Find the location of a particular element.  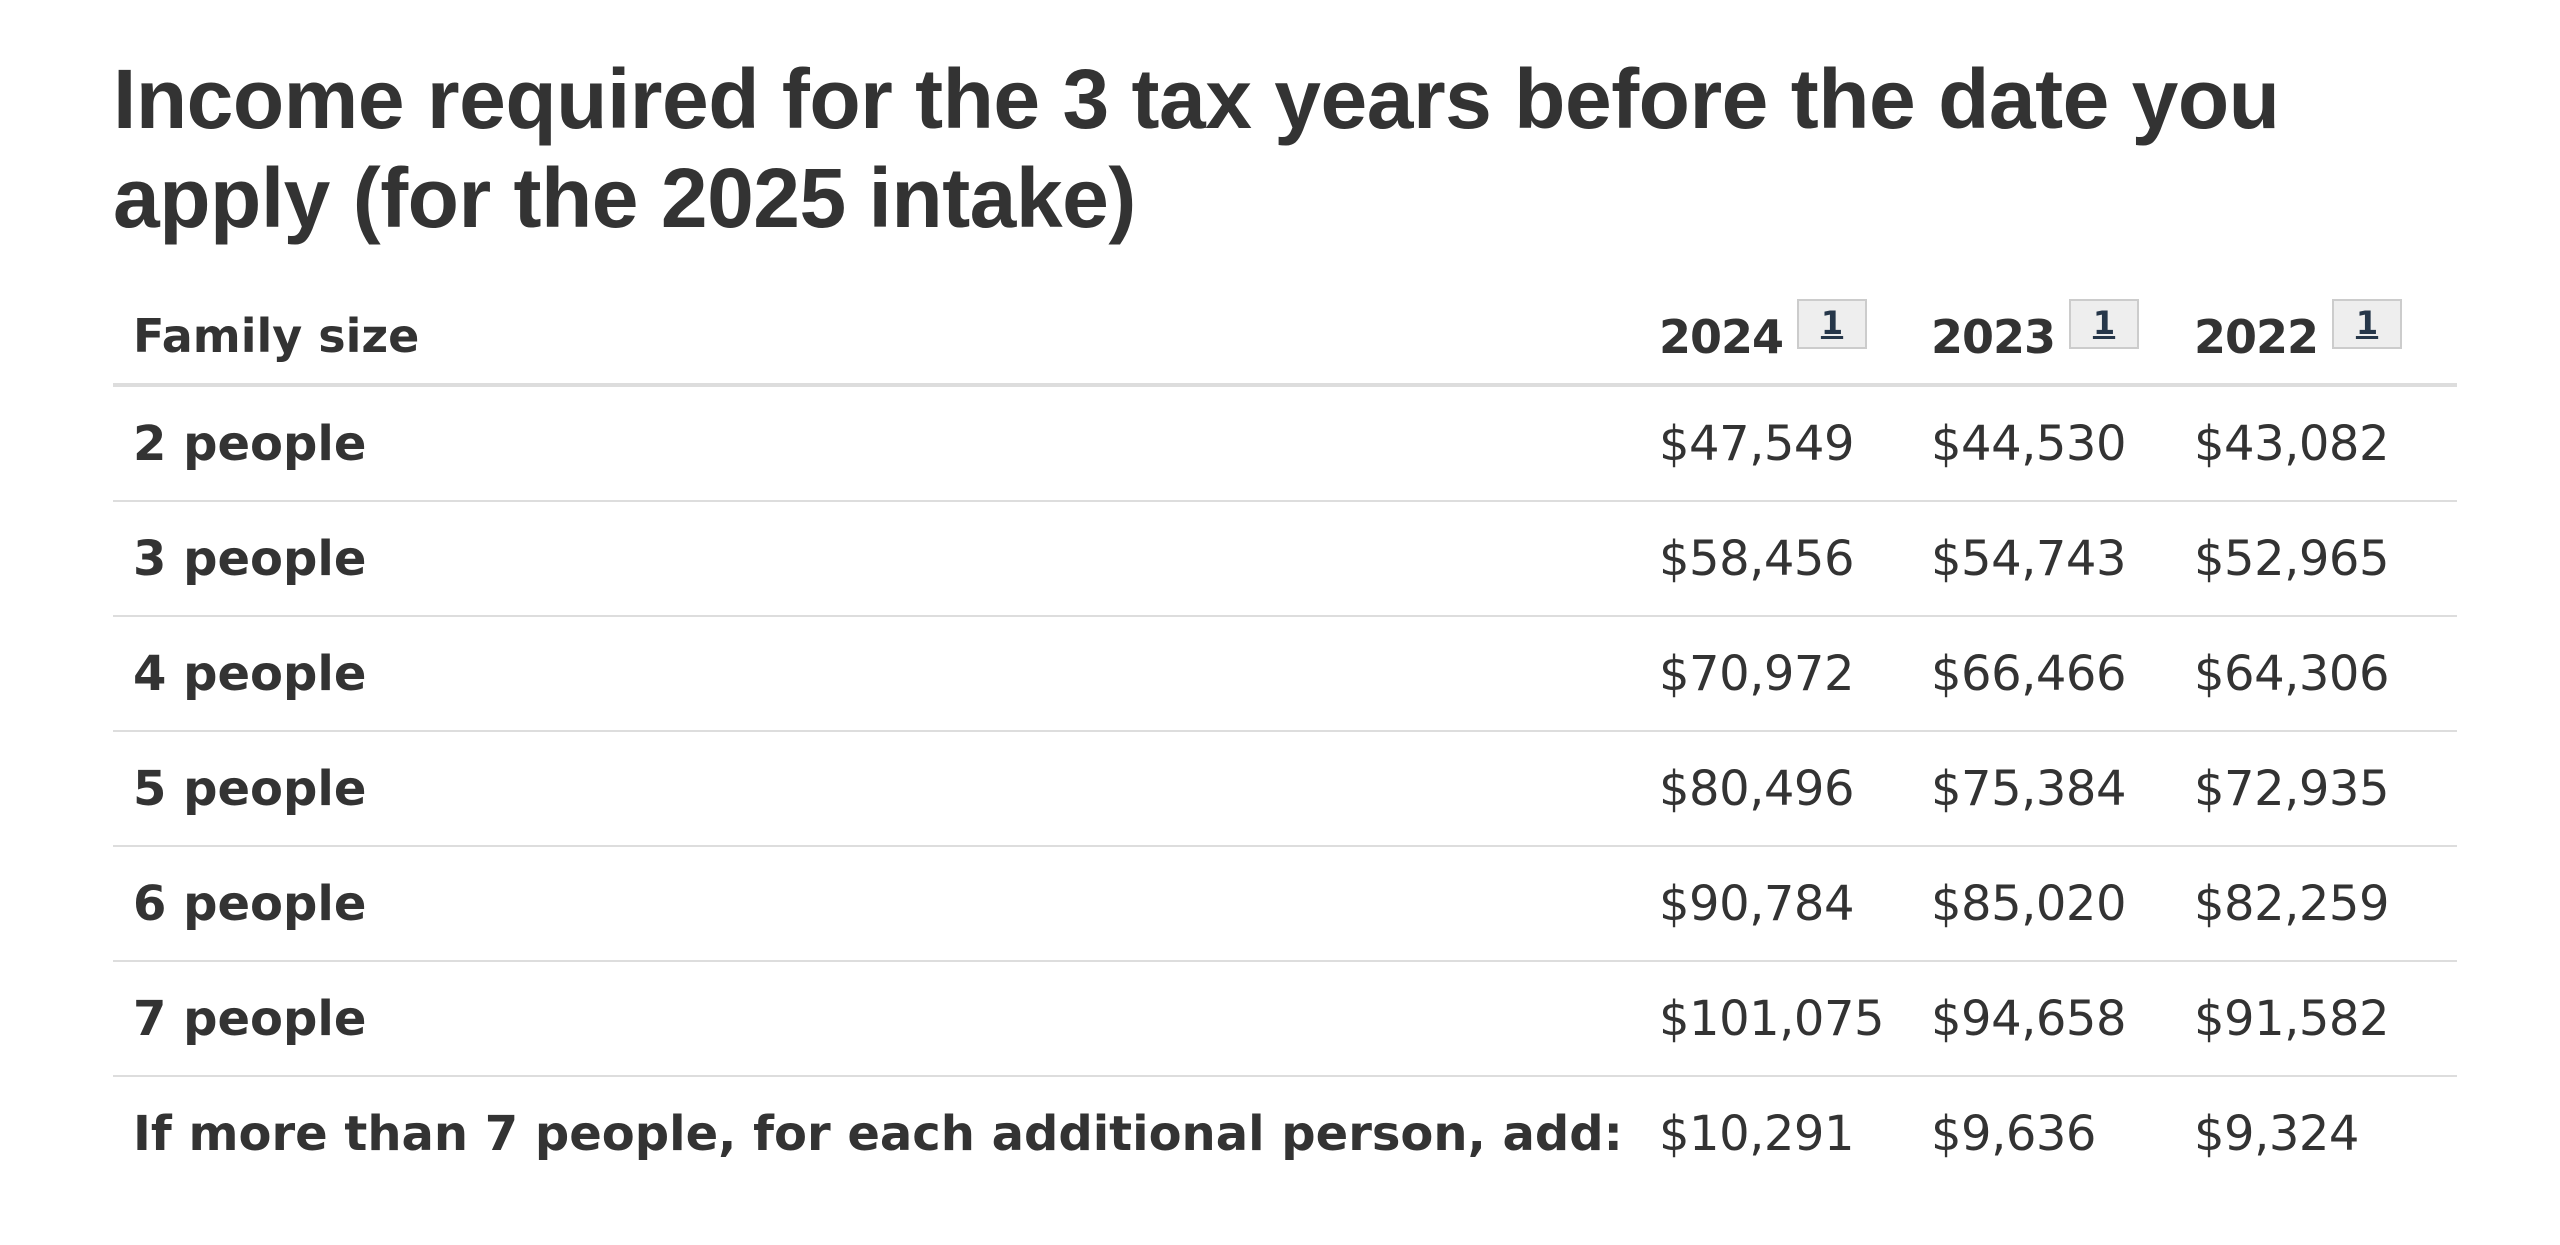

table-row: 2 people $47,549 $44,530 $43,082 is located at coordinates (1285, 443).